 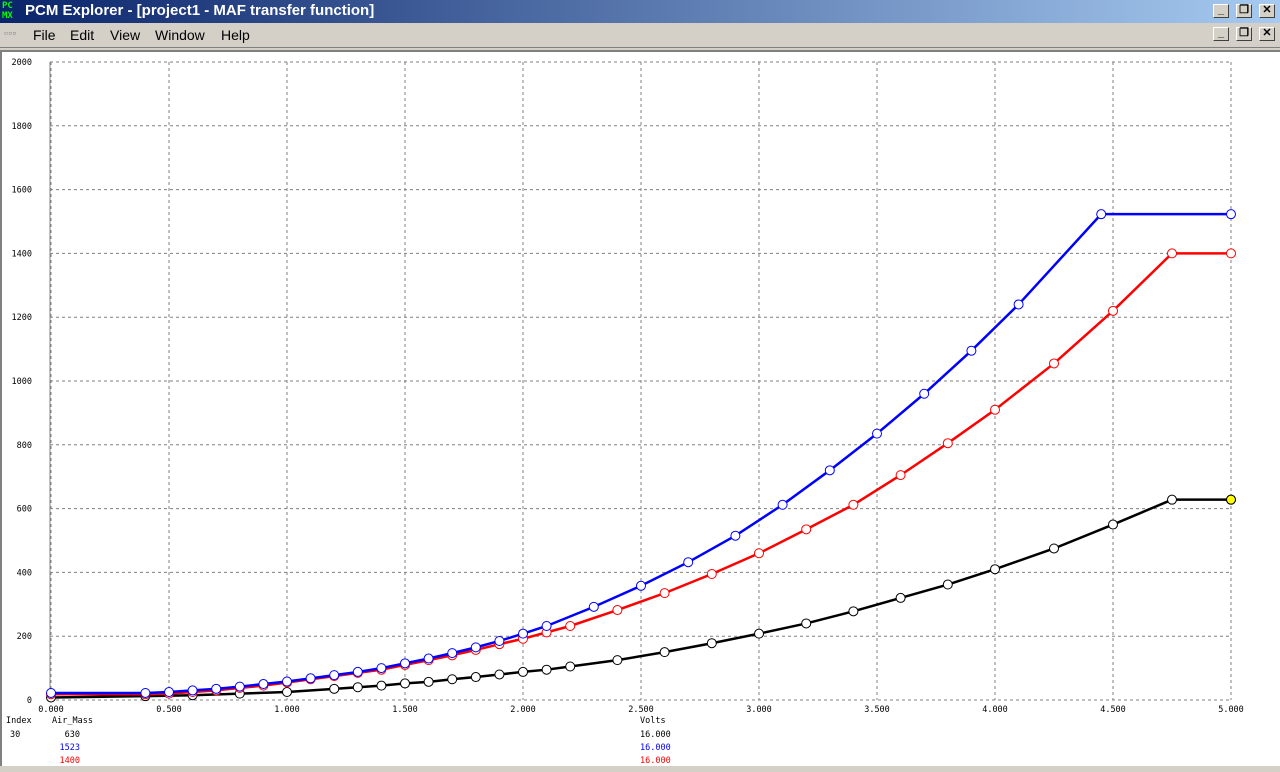 I want to click on doc-restore-button: ❐, so click(x=1244, y=34).